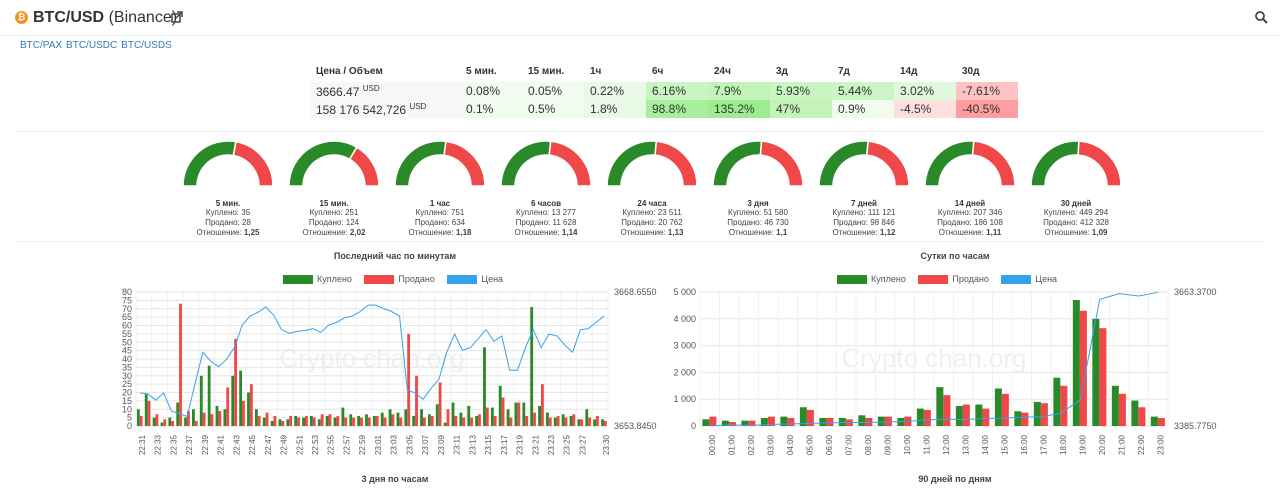  What do you see at coordinates (1261, 17) in the screenshot?
I see `search-icon` at bounding box center [1261, 17].